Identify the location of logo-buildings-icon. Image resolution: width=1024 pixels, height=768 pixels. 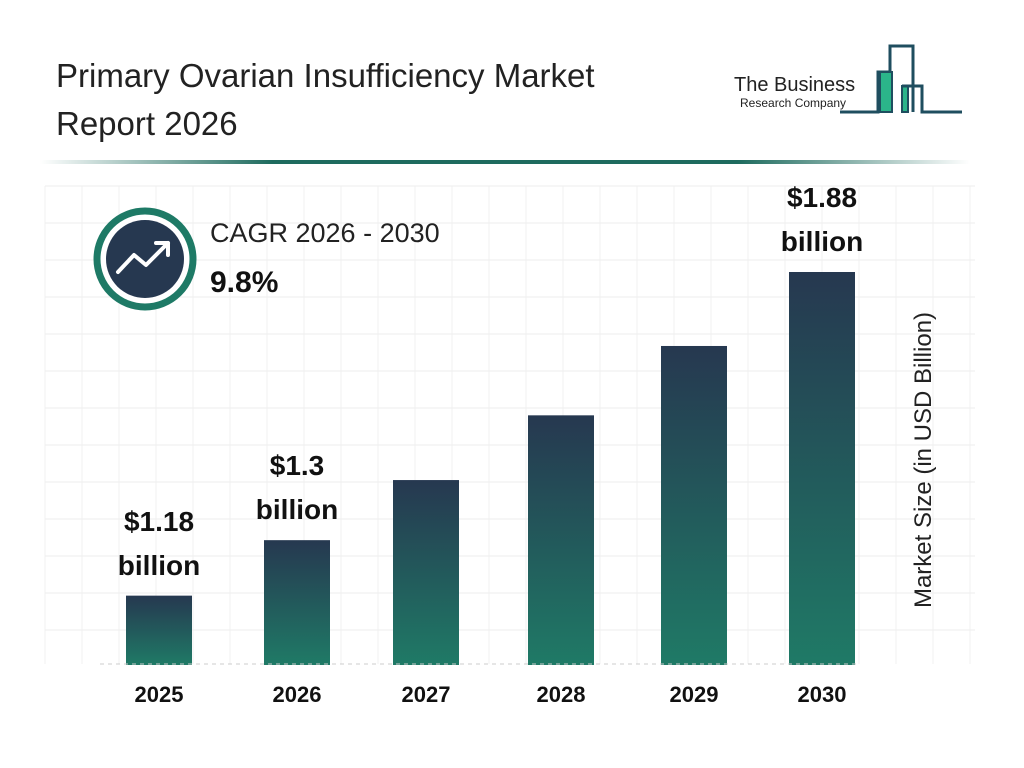
(901, 79).